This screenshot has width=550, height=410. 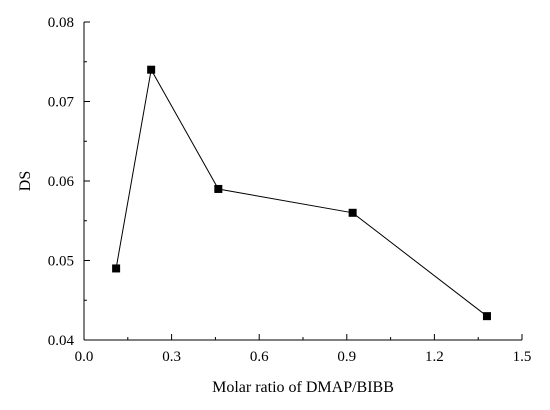 What do you see at coordinates (346, 357) in the screenshot?
I see `x-tick-label: 0.9` at bounding box center [346, 357].